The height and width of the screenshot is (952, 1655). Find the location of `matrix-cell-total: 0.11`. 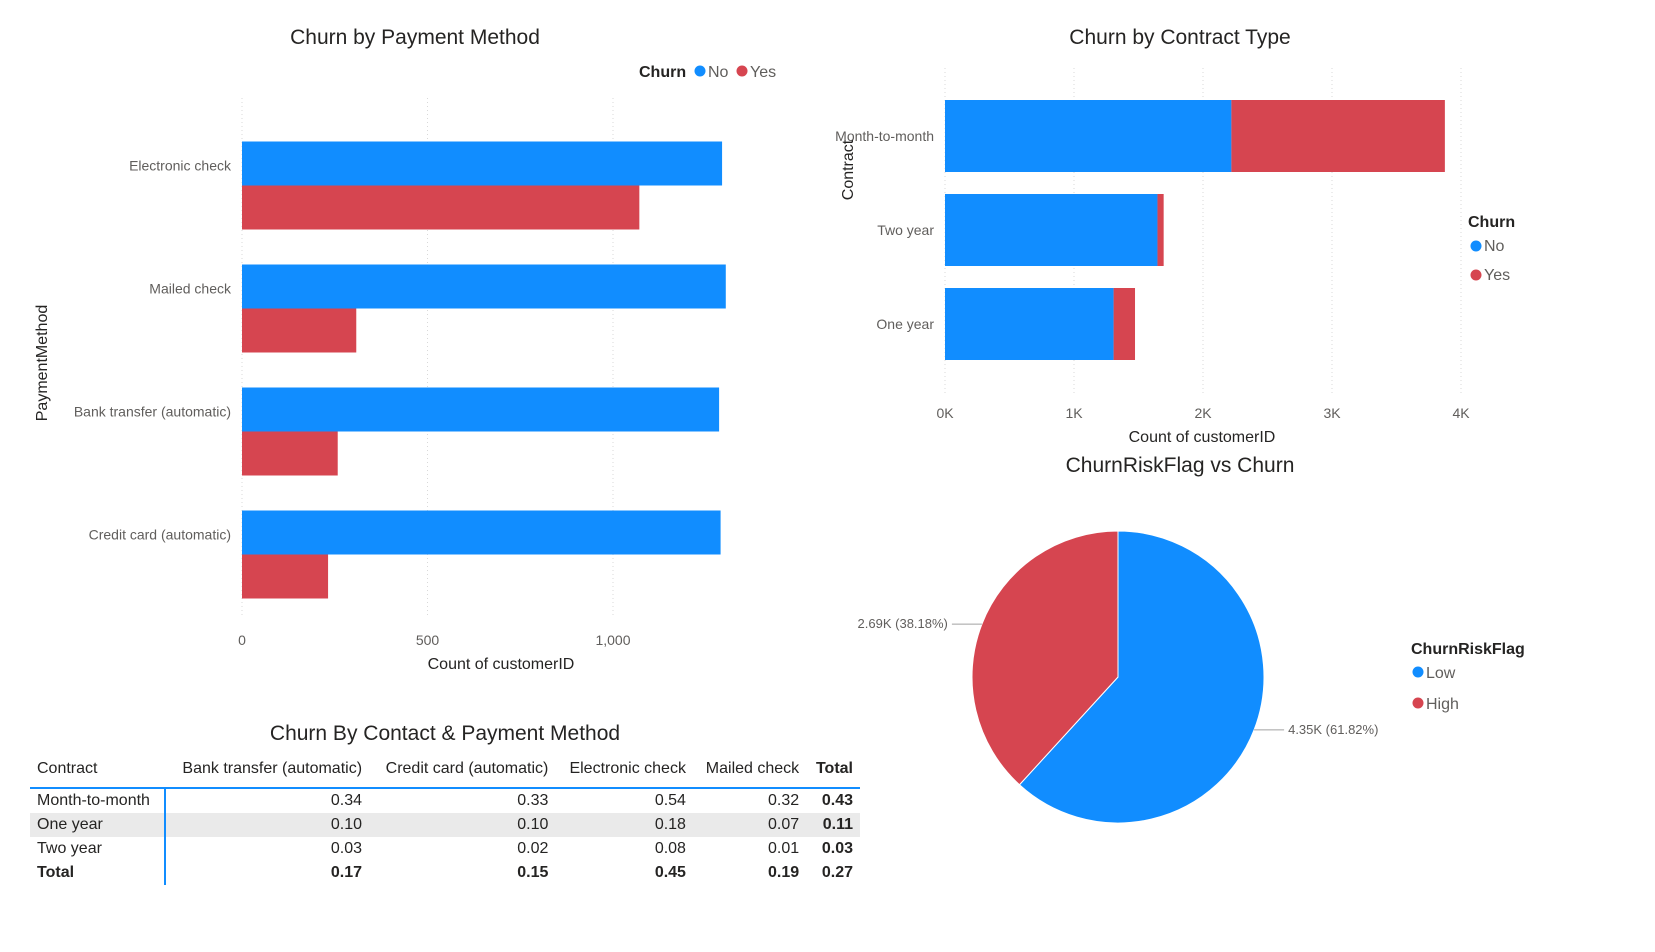

matrix-cell-total: 0.11 is located at coordinates (833, 825).